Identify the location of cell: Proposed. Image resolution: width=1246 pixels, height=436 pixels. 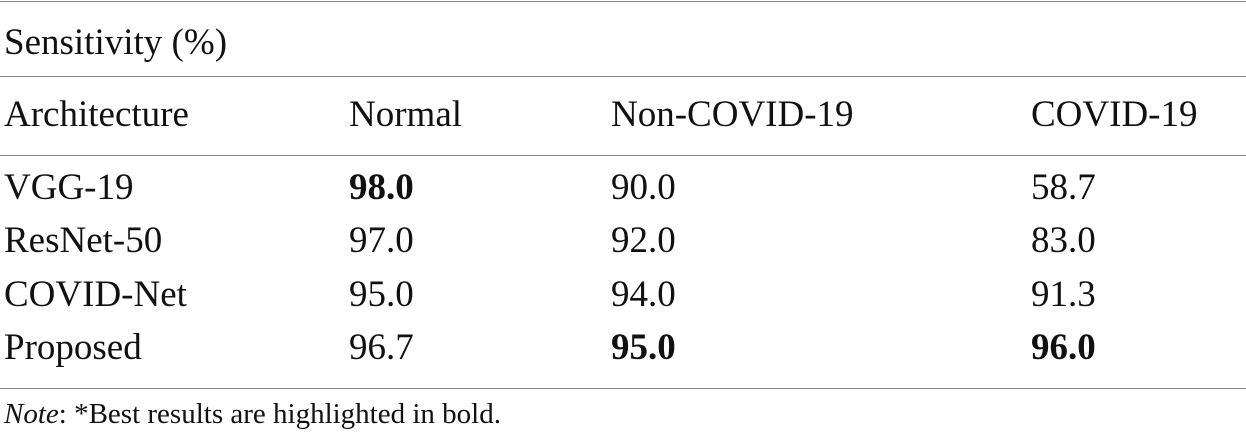
(73, 347).